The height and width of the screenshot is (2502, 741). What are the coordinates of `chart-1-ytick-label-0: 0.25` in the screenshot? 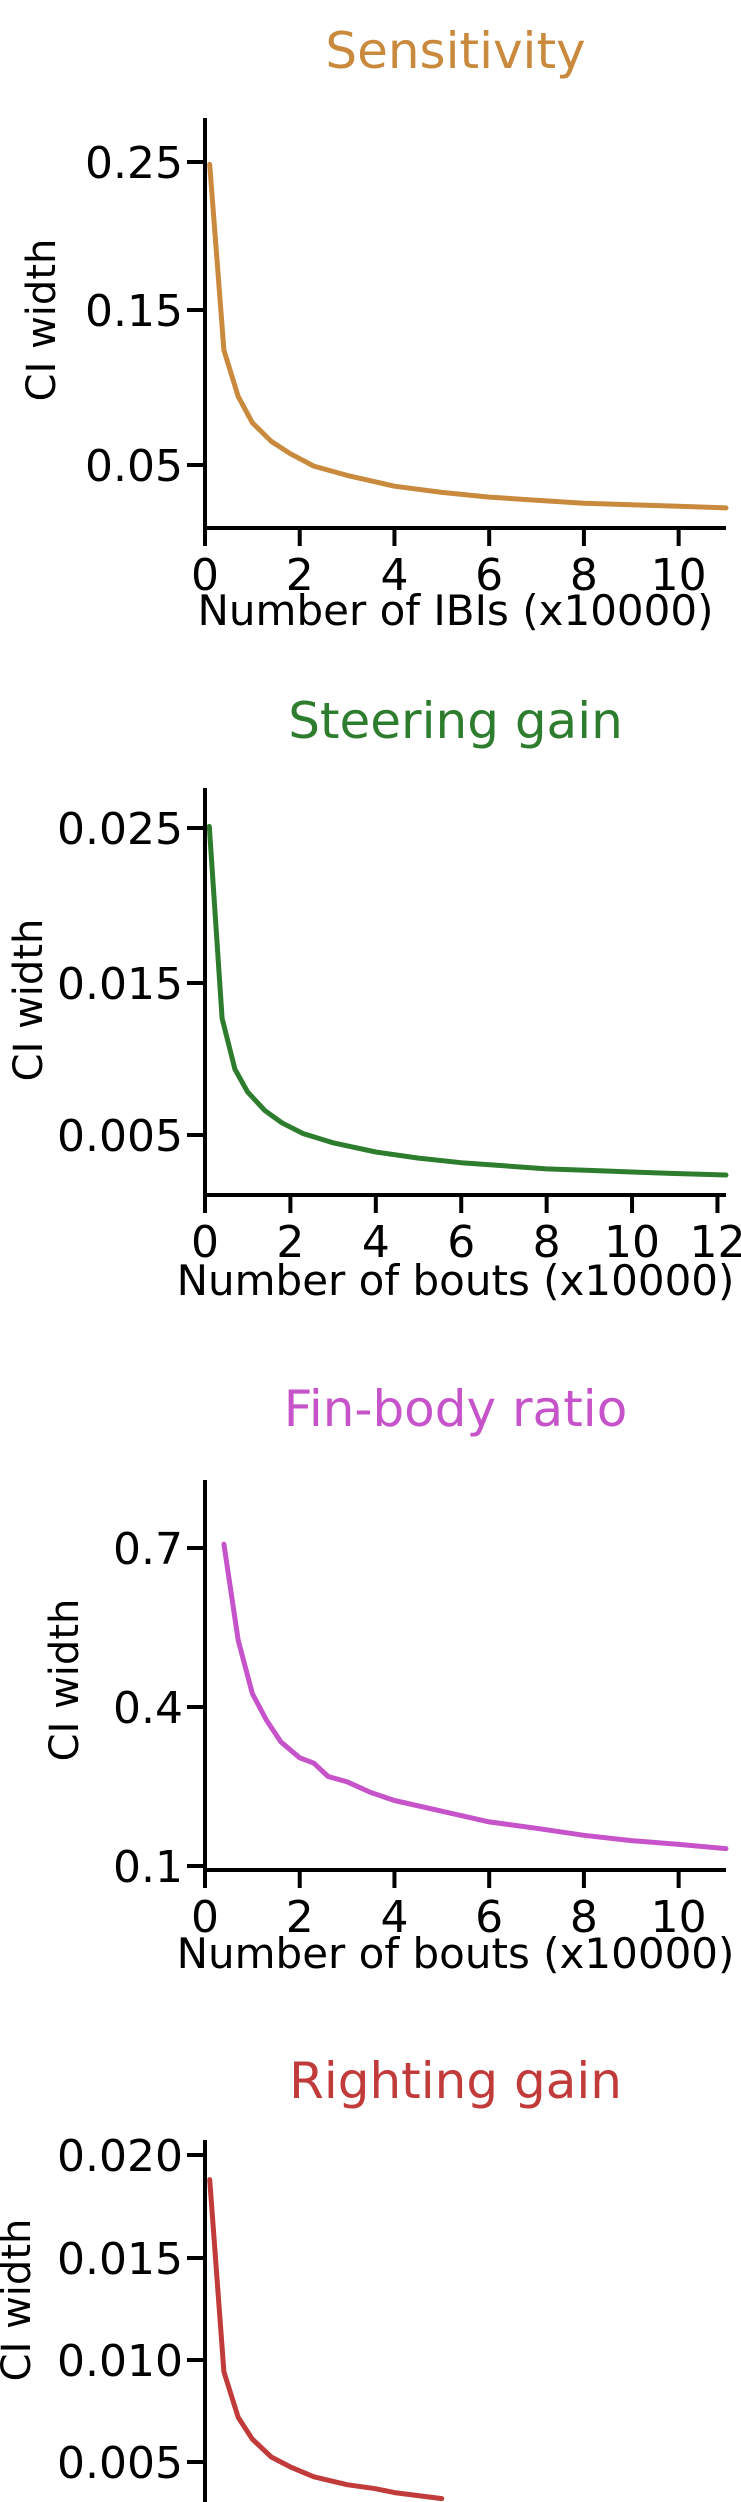 It's located at (134, 163).